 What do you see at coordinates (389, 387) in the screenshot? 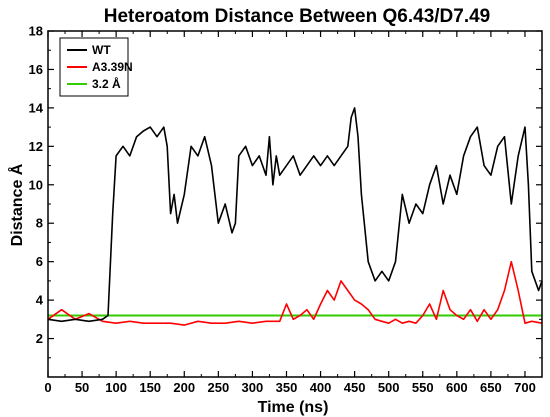
I see `x-tick-label: 500` at bounding box center [389, 387].